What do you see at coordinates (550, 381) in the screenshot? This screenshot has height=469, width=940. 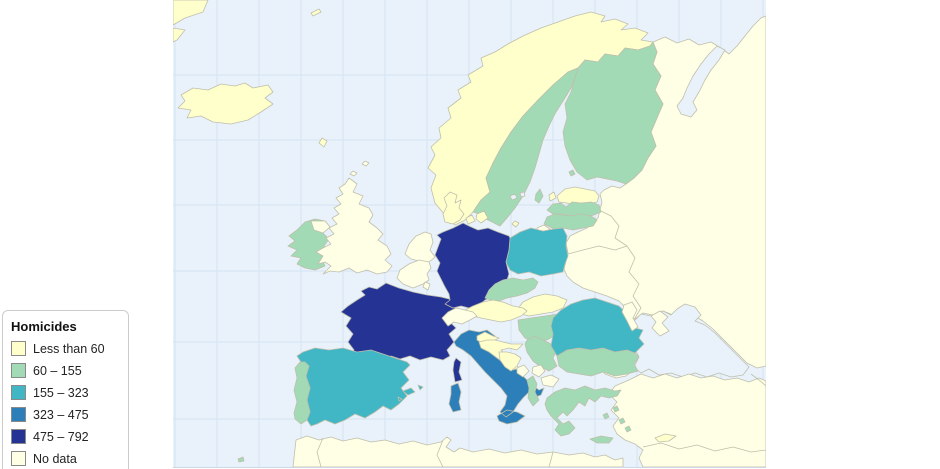 I see `country-macedonia` at bounding box center [550, 381].